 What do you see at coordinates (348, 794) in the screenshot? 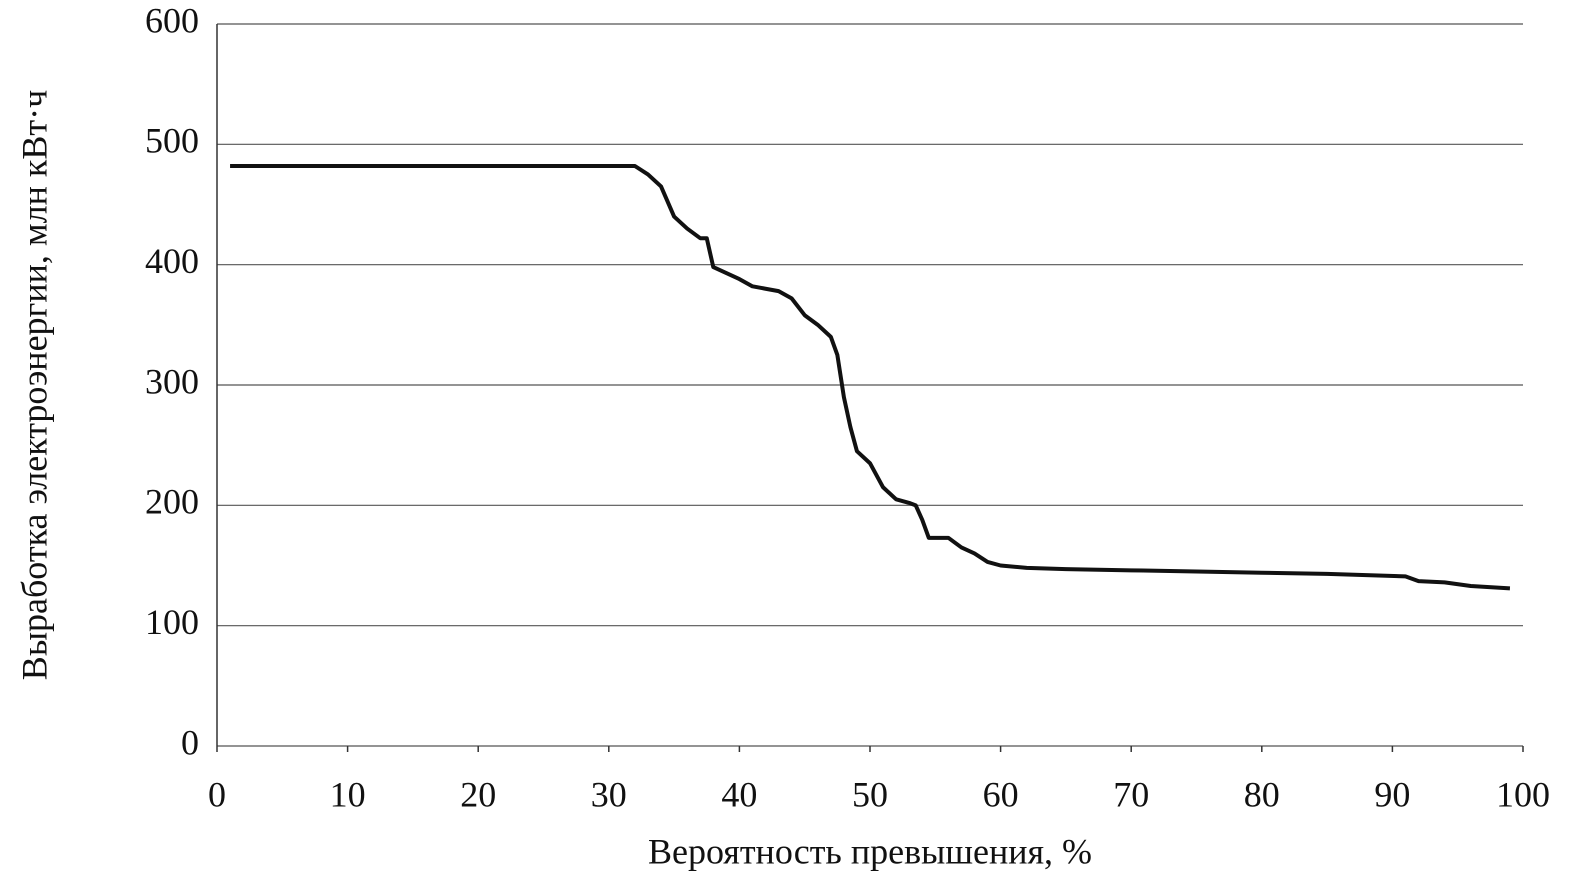
I see `x-tick-label: 10` at bounding box center [348, 794].